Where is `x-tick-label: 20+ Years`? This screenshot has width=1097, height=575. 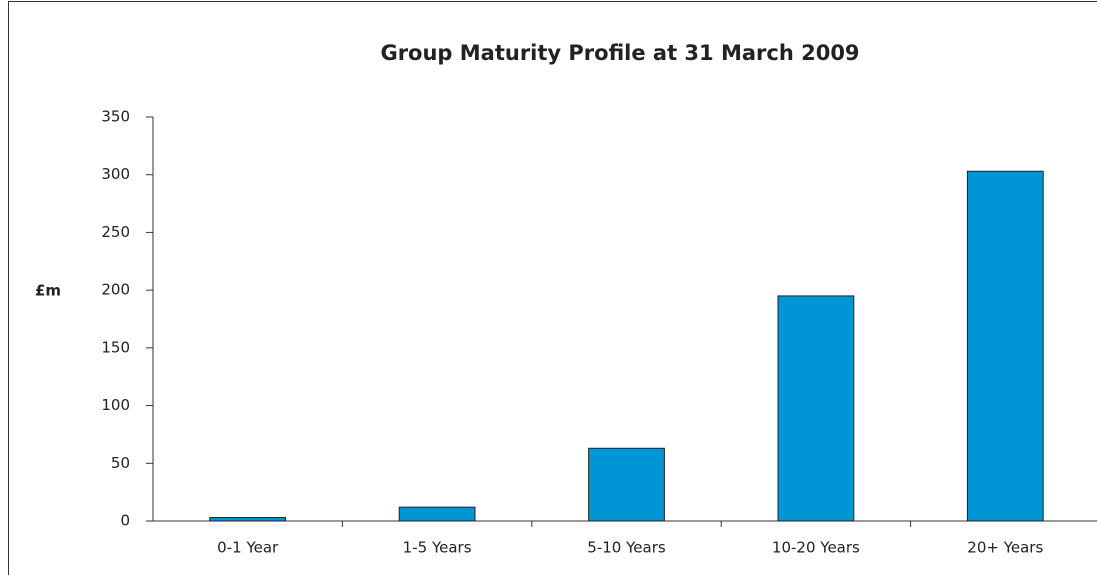 x-tick-label: 20+ Years is located at coordinates (1005, 548).